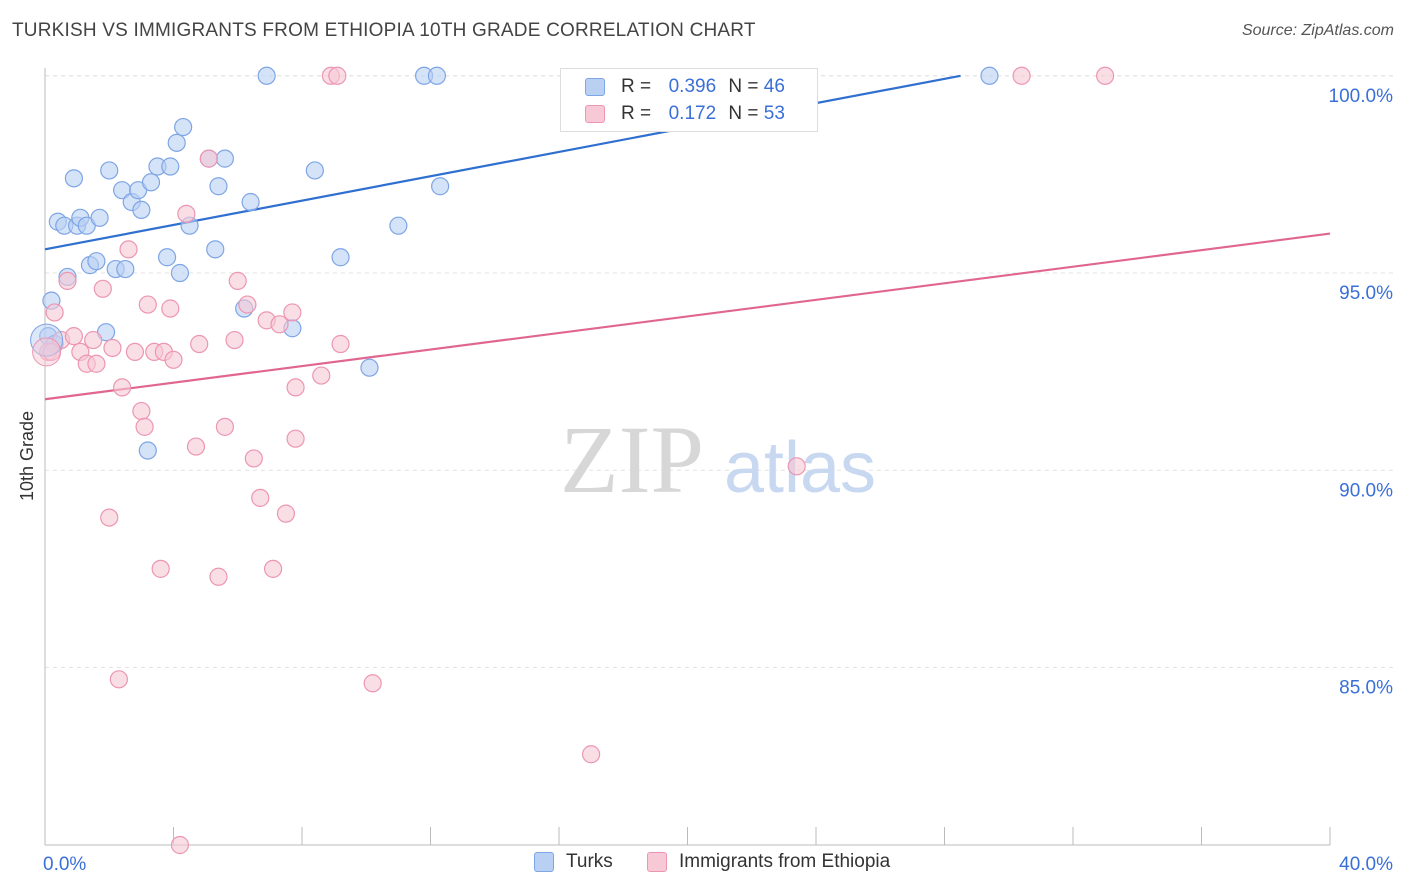  I want to click on x-tick-labels: 0.0% 40.0%, so click(718, 864).